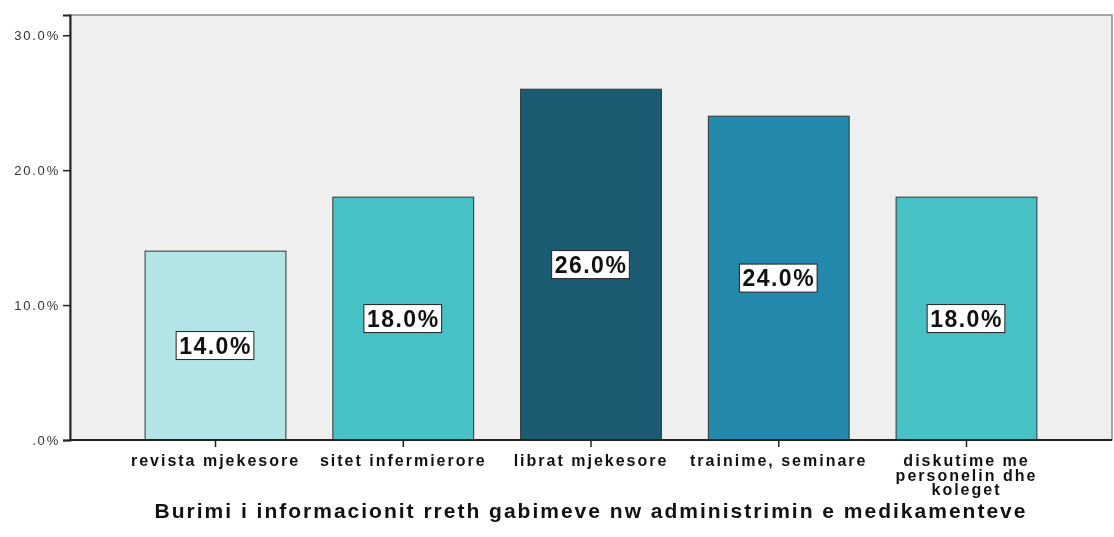 Image resolution: width=1114 pixels, height=537 pixels. I want to click on data-label: 26.0%, so click(591, 264).